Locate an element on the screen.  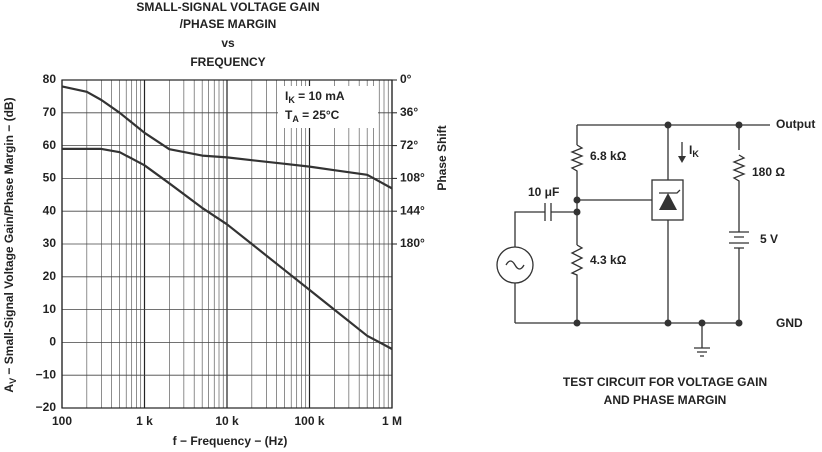
y-tick-label: 40 is located at coordinates (50, 210).